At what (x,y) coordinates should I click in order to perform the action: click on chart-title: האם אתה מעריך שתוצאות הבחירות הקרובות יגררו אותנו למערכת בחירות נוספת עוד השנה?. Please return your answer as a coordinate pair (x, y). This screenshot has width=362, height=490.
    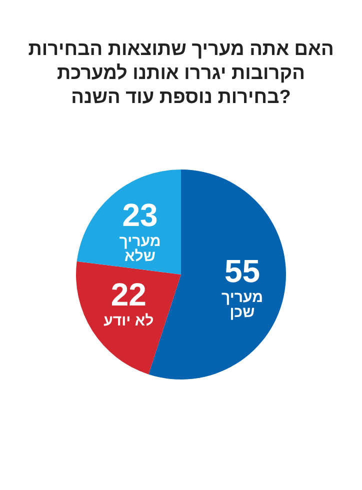
    Looking at the image, I should click on (181, 73).